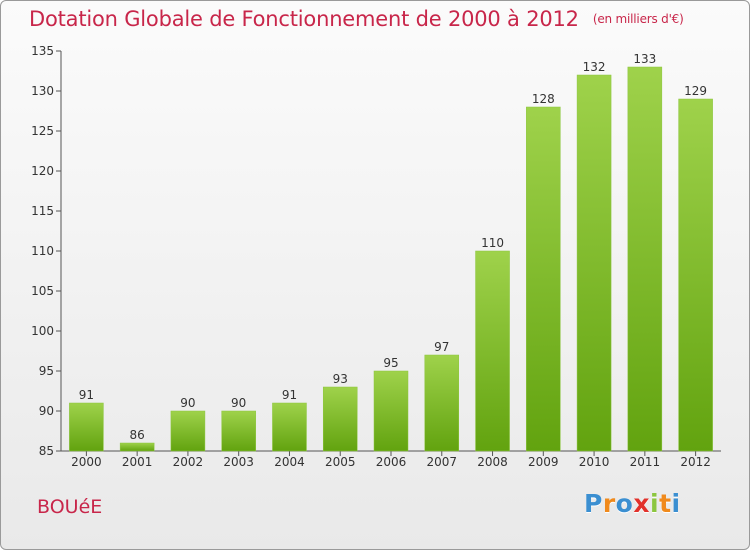 The image size is (750, 550). I want to click on bar-2009, so click(543, 279).